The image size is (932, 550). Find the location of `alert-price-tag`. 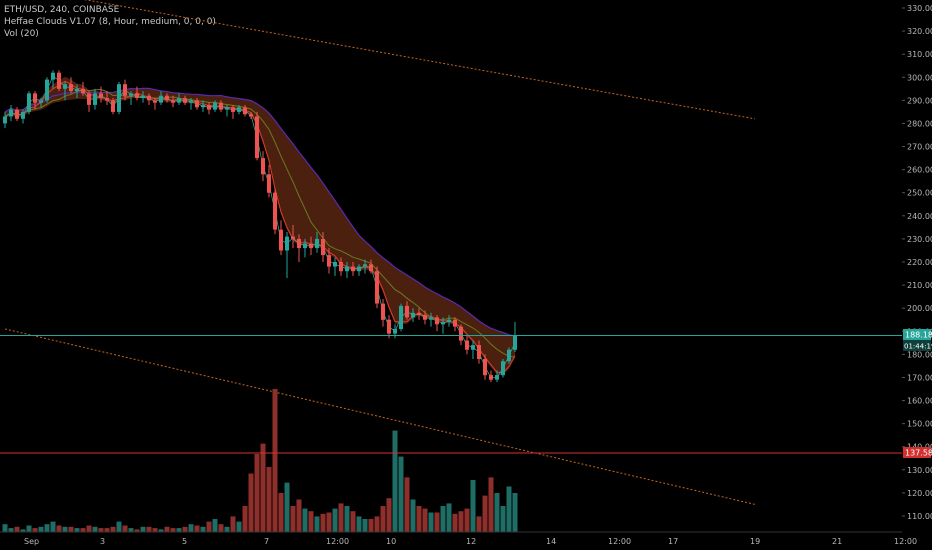

alert-price-tag is located at coordinates (917, 452).